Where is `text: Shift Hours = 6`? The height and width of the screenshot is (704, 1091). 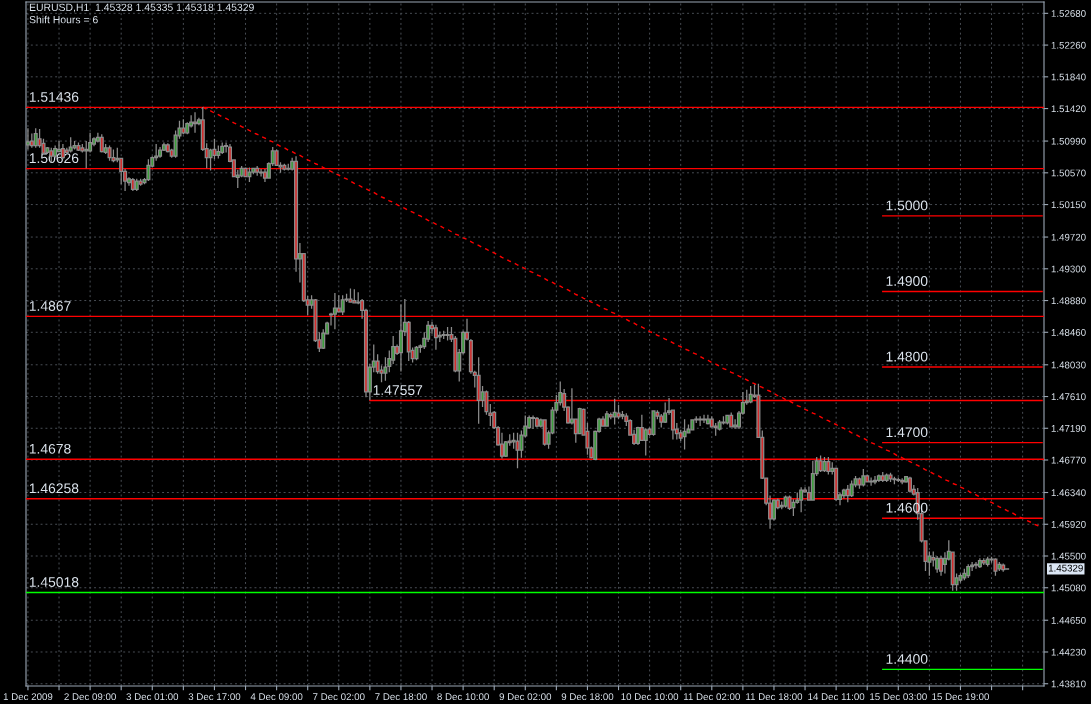
text: Shift Hours = 6 is located at coordinates (63, 19).